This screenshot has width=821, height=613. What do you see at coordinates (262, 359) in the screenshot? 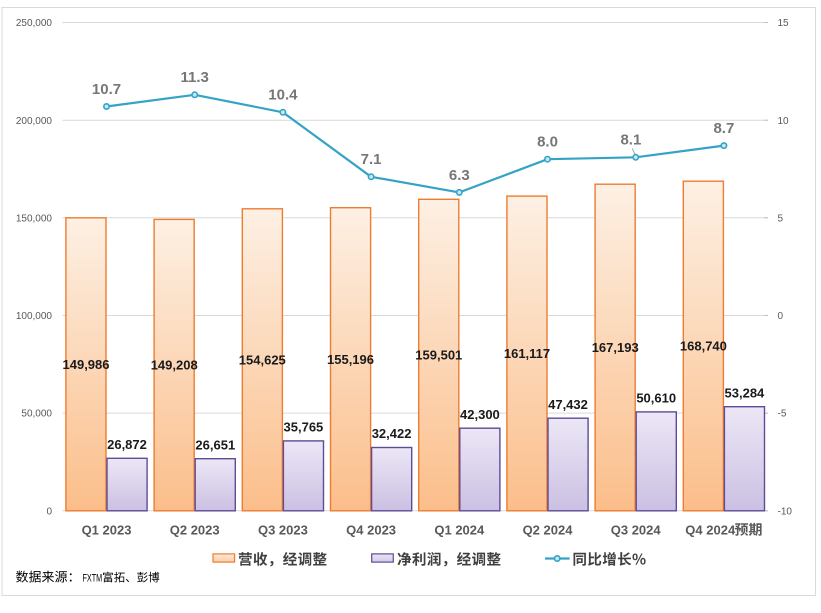
I see `svg-text: 154,625` at bounding box center [262, 359].